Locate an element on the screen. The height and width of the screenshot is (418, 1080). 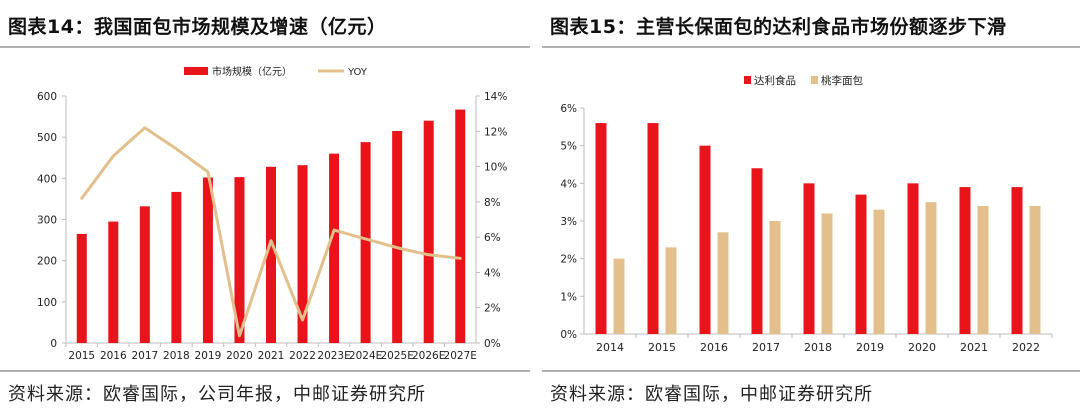
y-tick-label-left: 600 is located at coordinates (47, 97).